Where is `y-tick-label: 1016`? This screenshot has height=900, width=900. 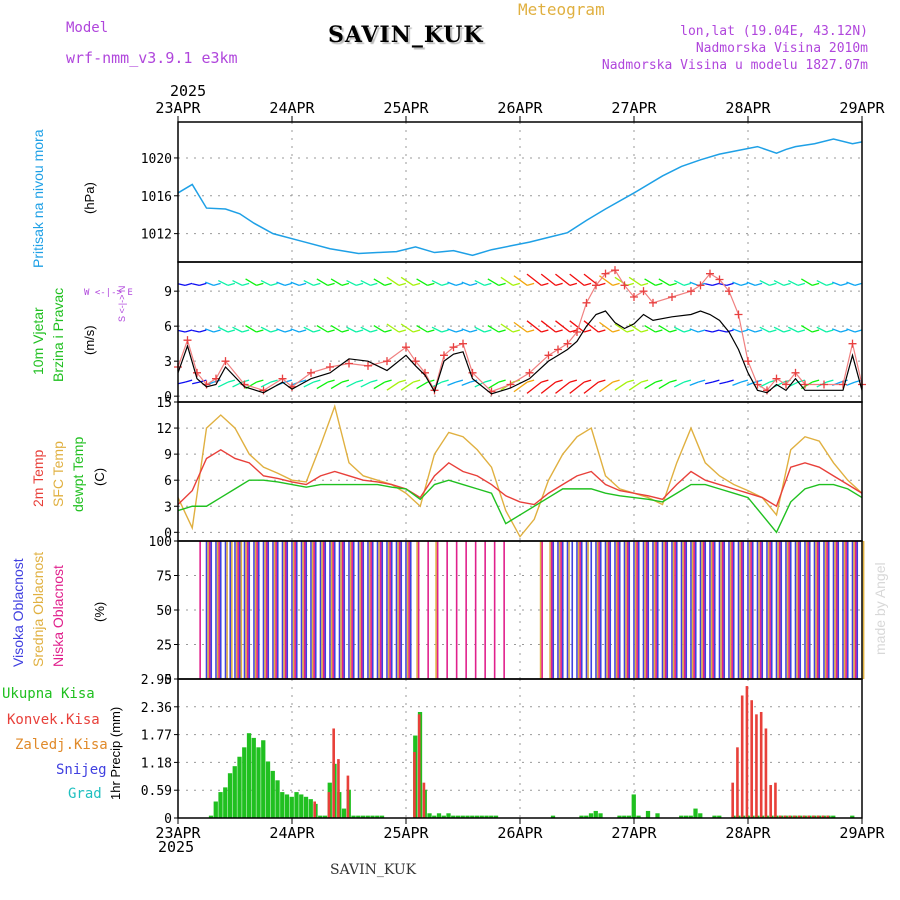 y-tick-label: 1016 is located at coordinates (156, 197).